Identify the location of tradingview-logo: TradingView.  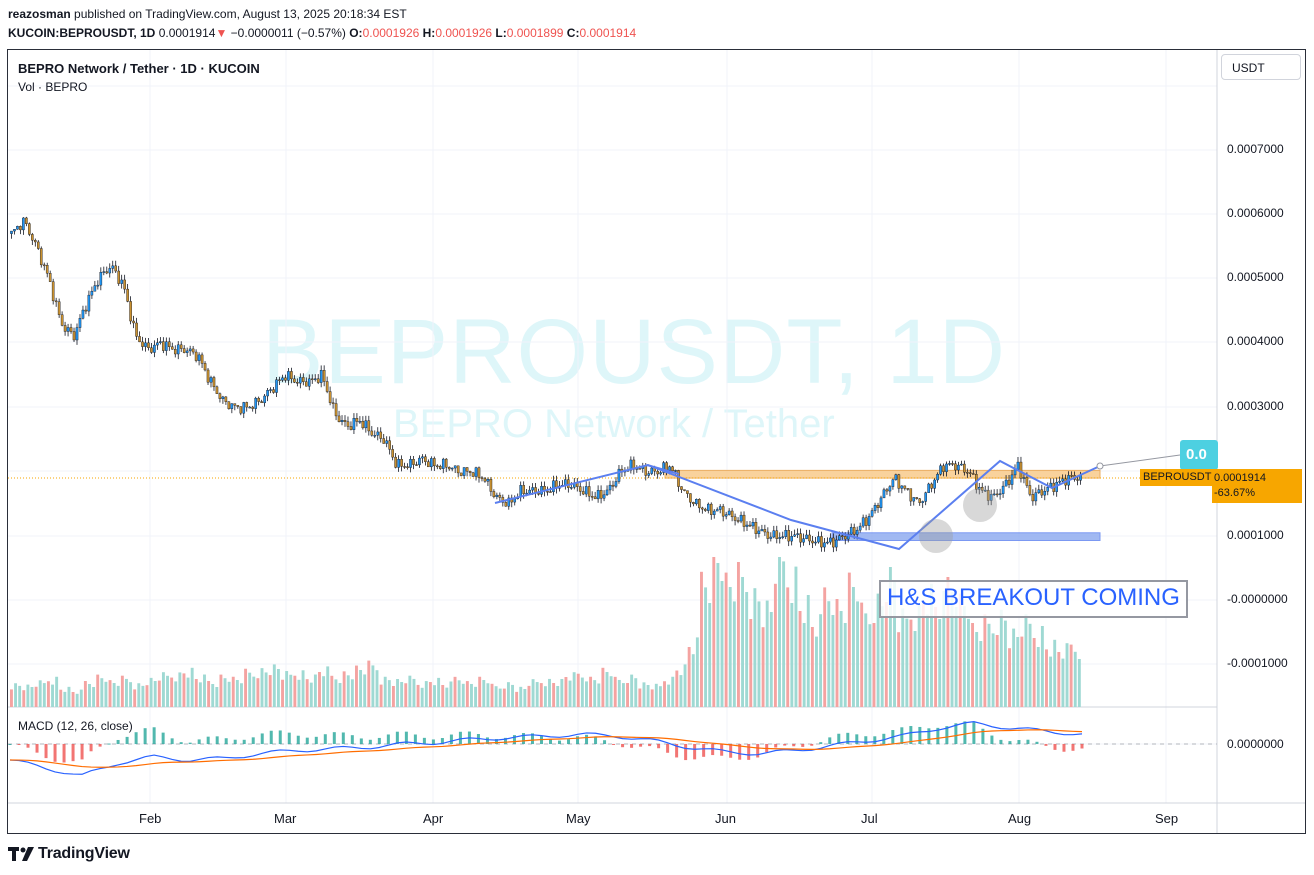
(69, 854).